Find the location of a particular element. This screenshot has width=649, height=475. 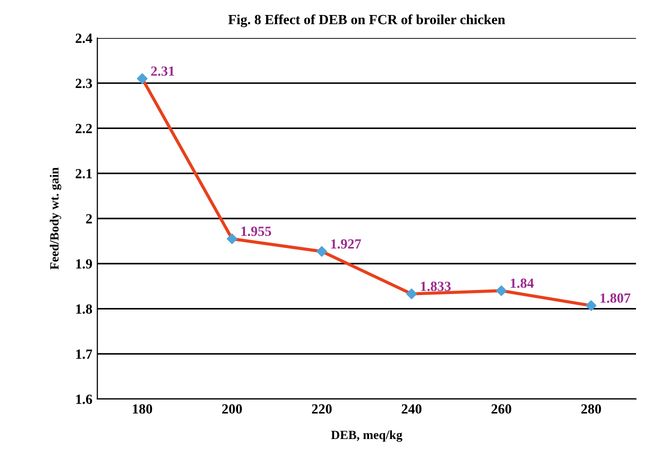

data-label: 1.833 is located at coordinates (436, 287).